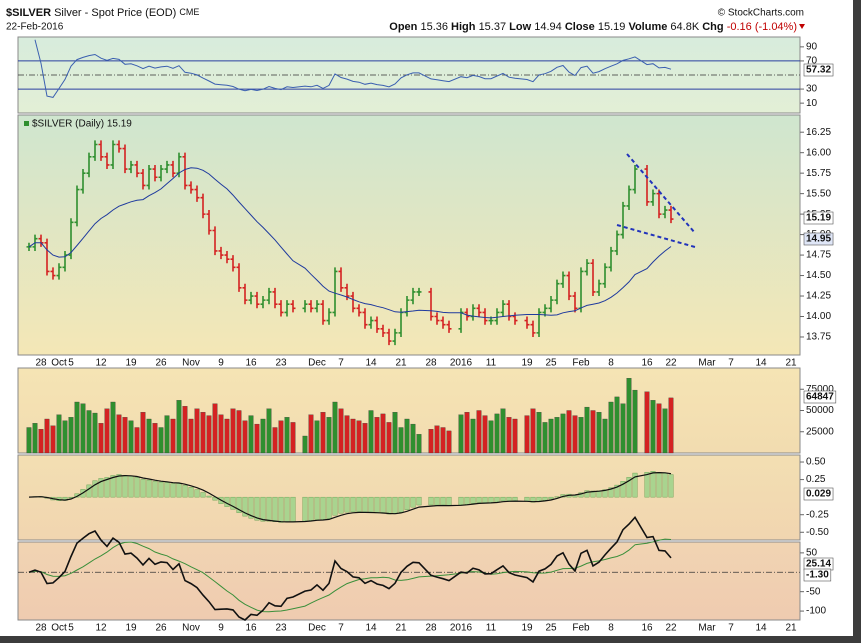  I want to click on stat-value: 64.8K, so click(684, 27).